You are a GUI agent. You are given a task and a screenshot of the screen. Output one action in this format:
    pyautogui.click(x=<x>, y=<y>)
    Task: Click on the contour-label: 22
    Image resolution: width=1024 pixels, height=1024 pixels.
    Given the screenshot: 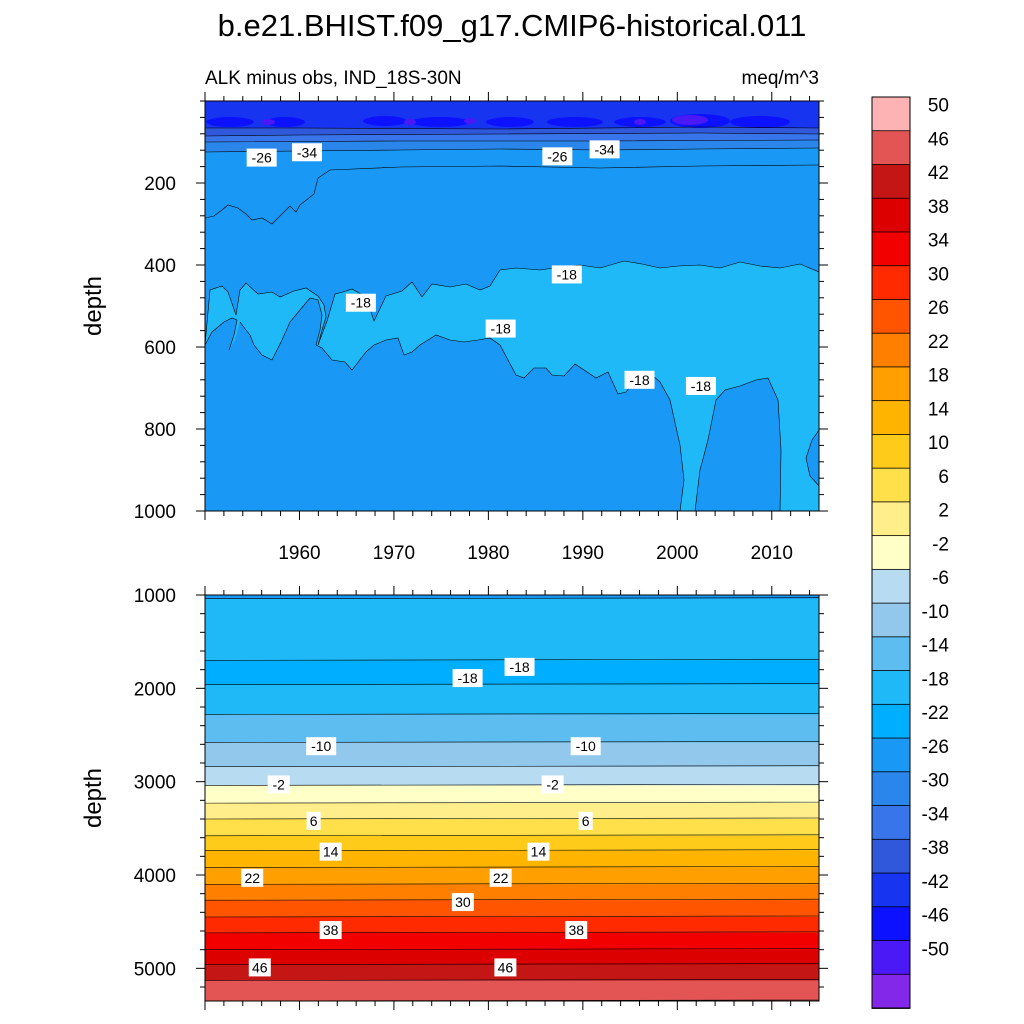 What is the action you would take?
    pyautogui.click(x=252, y=877)
    